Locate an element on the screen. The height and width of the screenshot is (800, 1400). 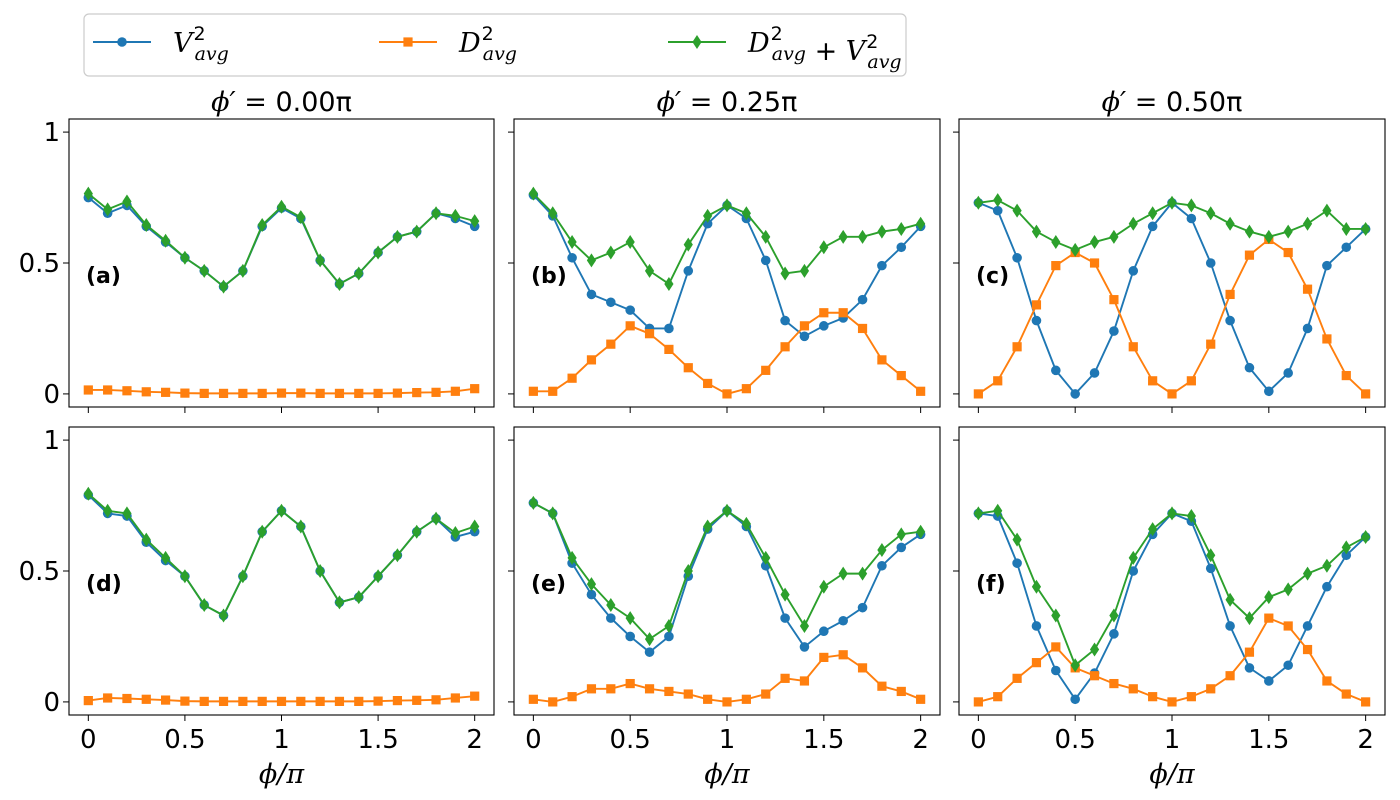
legend-frame is located at coordinates (495, 45).